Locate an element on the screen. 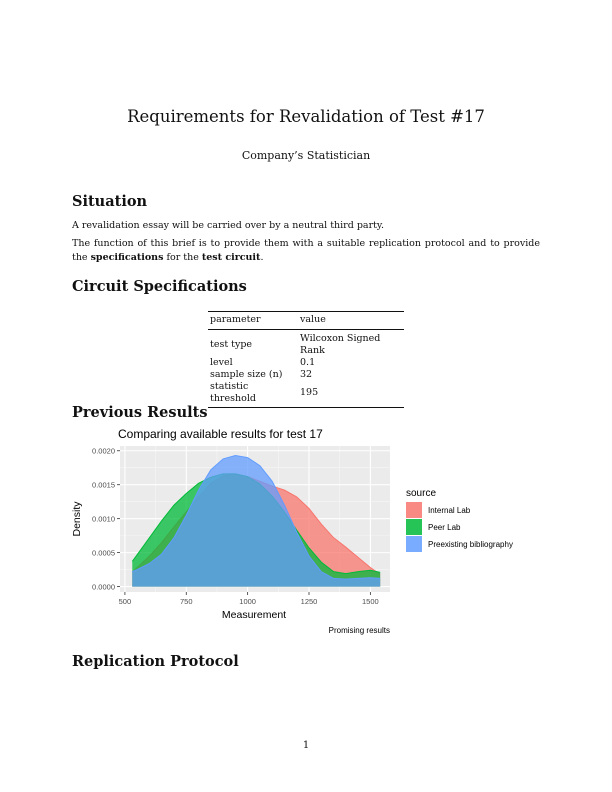 The width and height of the screenshot is (612, 792). y-axis: 0.0000 0.0005 0.0010 0.0015 0.0020 is located at coordinates (106, 519).